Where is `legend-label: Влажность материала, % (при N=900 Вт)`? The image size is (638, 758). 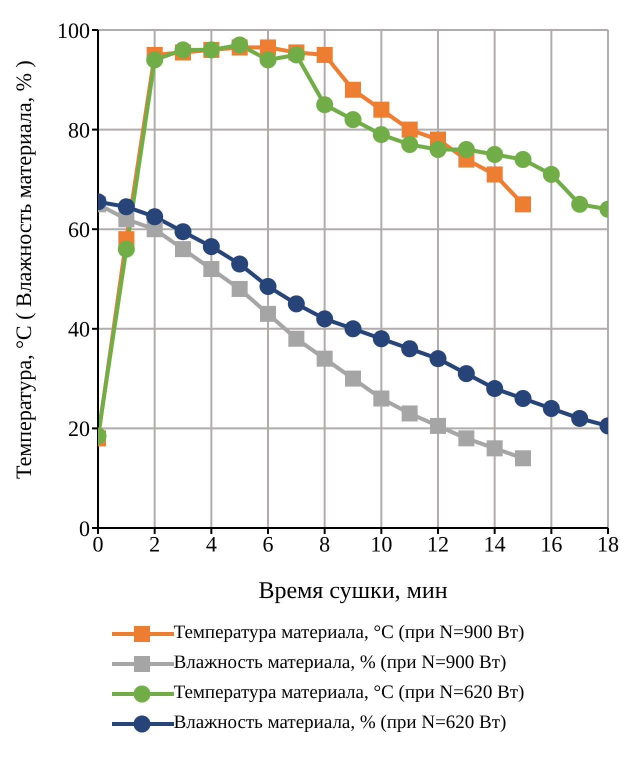 legend-label: Влажность материала, % (при N=900 Вт) is located at coordinates (340, 662).